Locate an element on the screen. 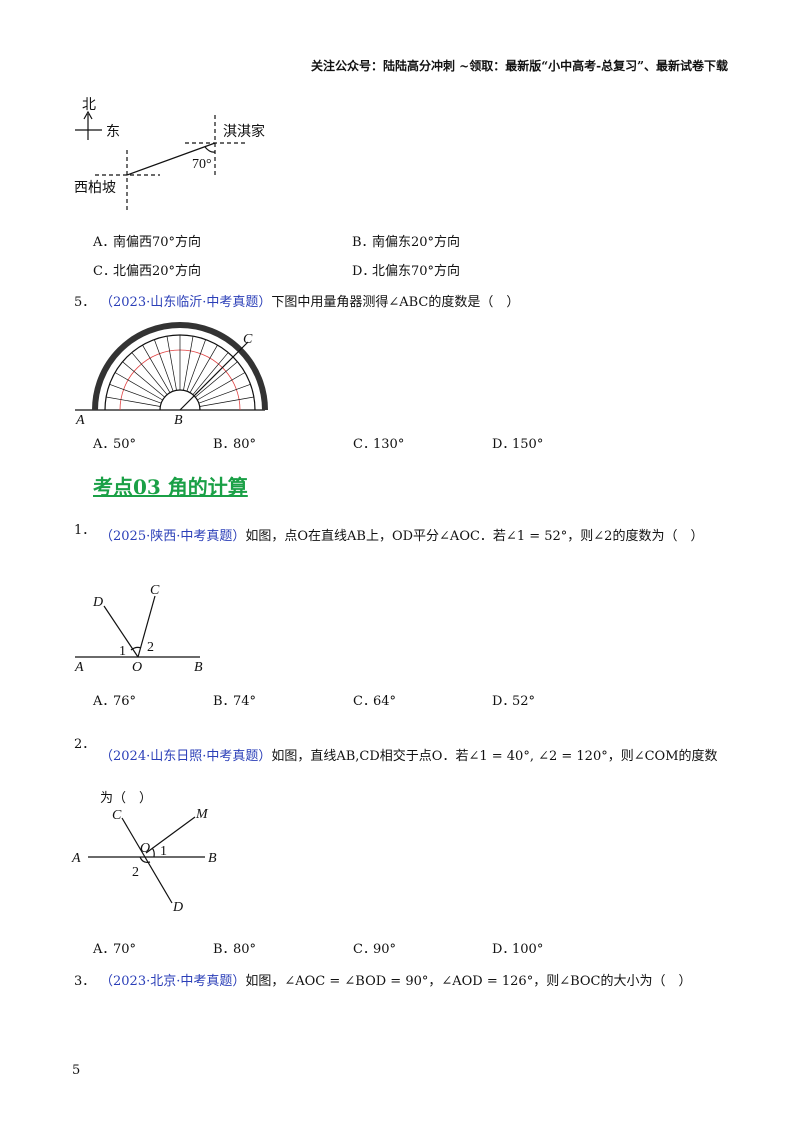  option-text: 74° is located at coordinates (245, 701).